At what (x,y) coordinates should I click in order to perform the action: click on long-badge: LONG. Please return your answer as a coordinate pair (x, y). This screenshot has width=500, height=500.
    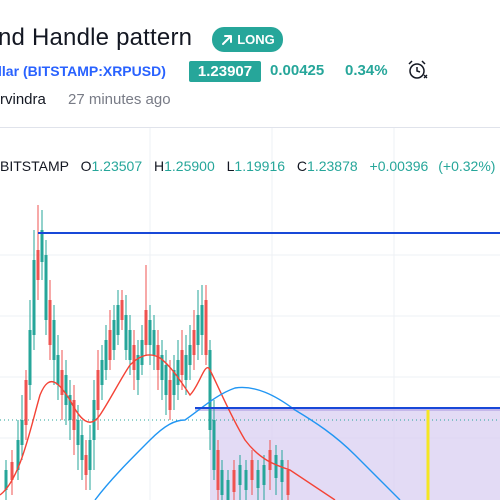
    Looking at the image, I should click on (247, 39).